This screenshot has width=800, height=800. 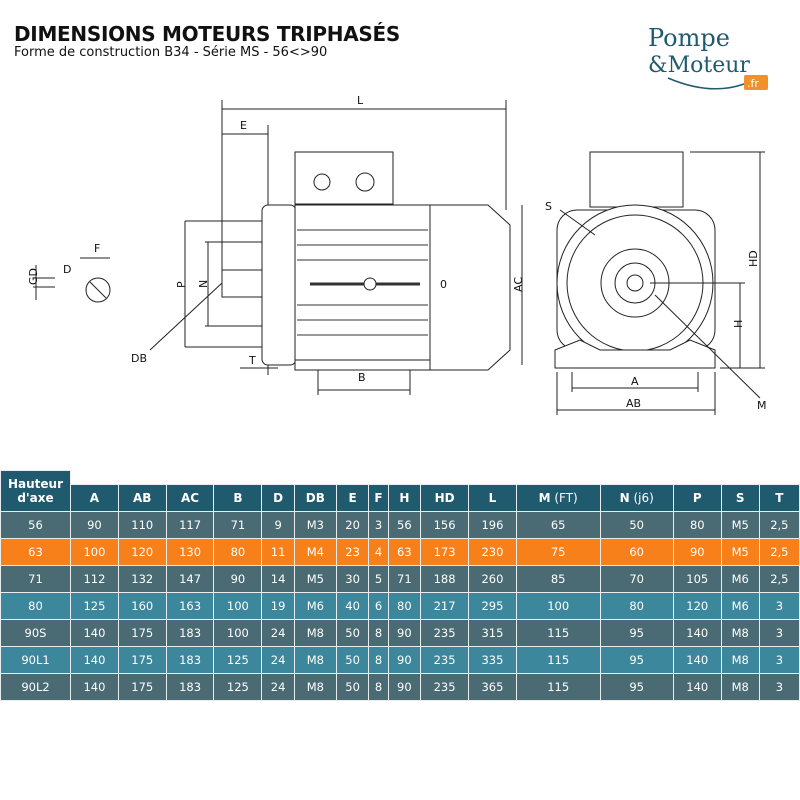 I want to click on table-cell: 6, so click(x=378, y=606).